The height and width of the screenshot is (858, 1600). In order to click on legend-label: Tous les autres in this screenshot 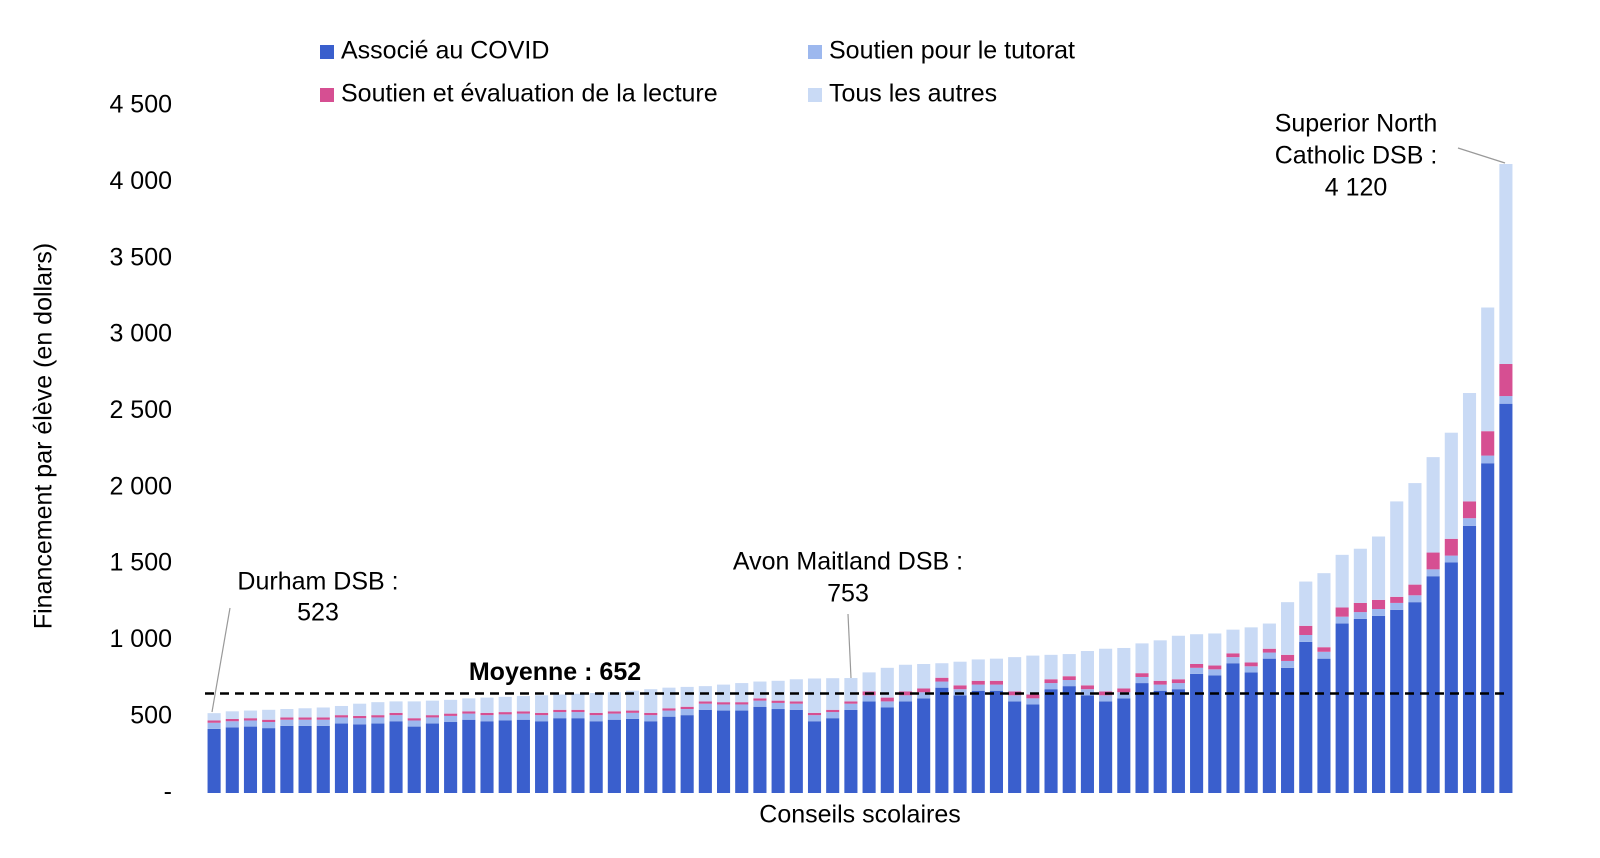, I will do `click(913, 94)`.